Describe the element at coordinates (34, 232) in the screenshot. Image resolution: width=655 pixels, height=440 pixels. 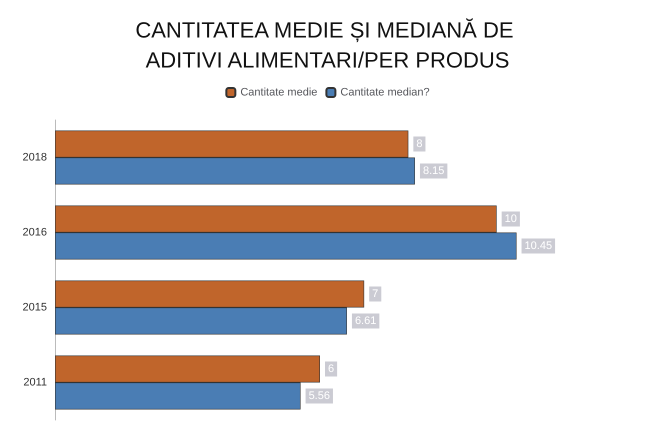
I see `y-tick-label: 2016` at that location.